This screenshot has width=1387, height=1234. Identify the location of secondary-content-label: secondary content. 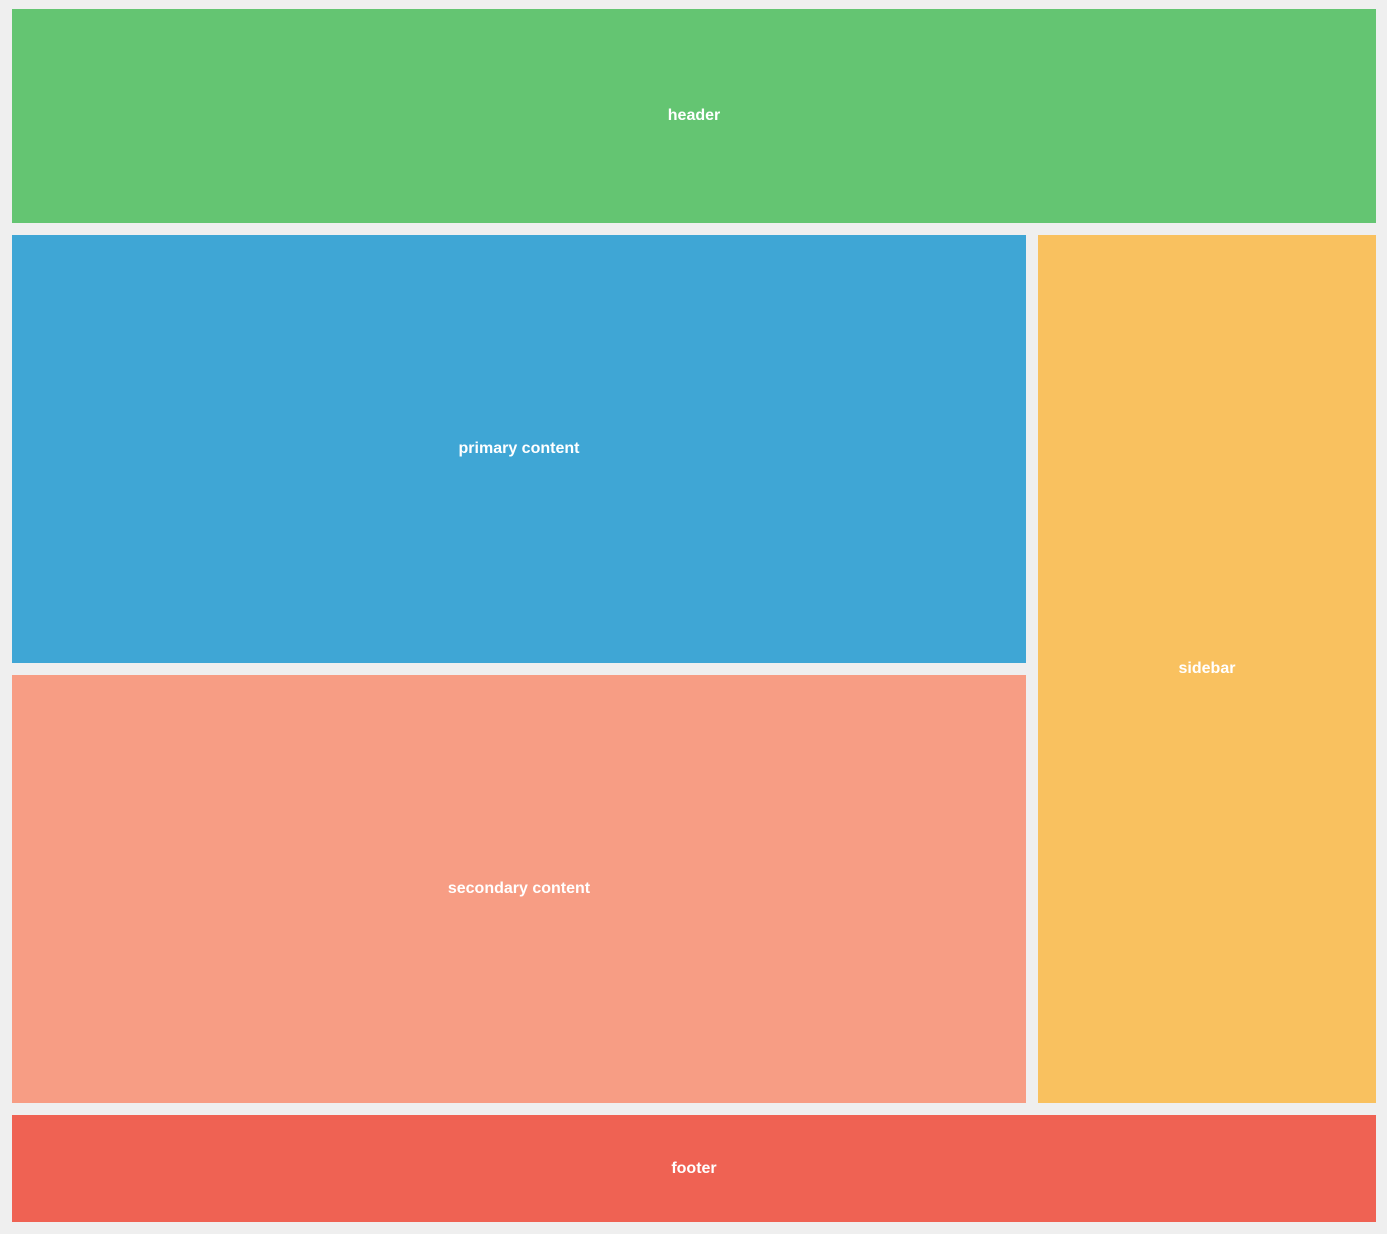
(519, 888).